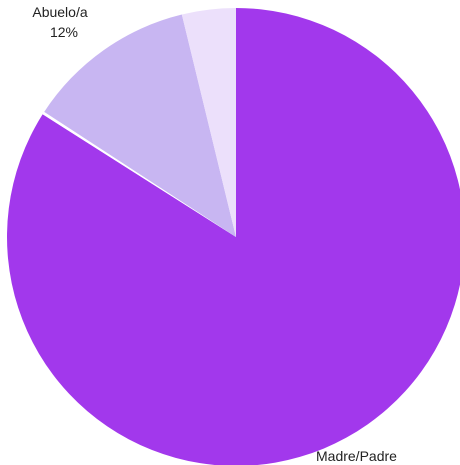 The height and width of the screenshot is (465, 460). I want to click on slice-label-madre-padre-name: Madre/Padre, so click(356, 456).